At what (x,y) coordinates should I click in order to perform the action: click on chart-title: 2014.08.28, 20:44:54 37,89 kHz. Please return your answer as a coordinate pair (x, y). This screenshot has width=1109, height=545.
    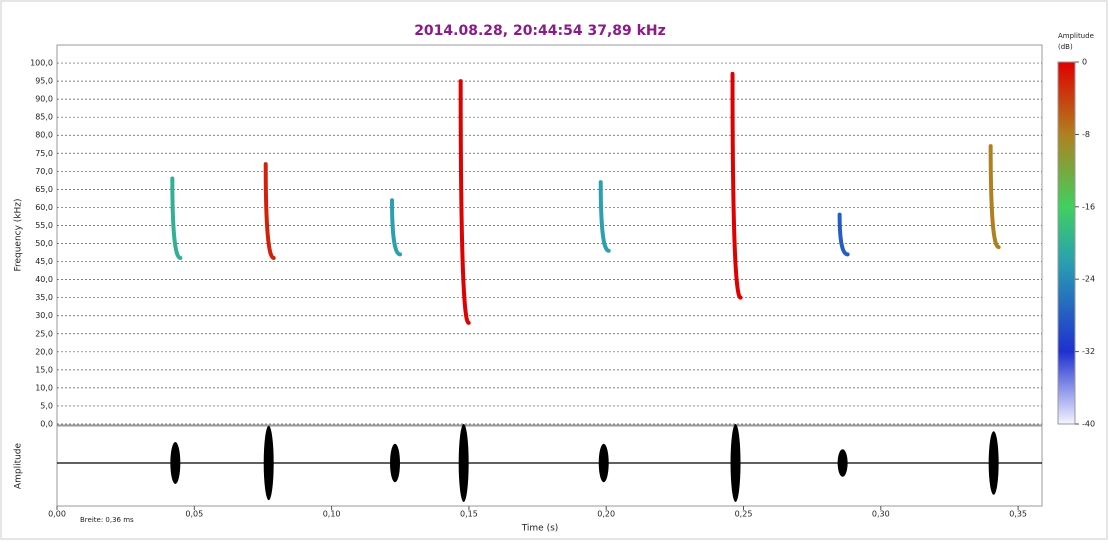
    Looking at the image, I should click on (540, 31).